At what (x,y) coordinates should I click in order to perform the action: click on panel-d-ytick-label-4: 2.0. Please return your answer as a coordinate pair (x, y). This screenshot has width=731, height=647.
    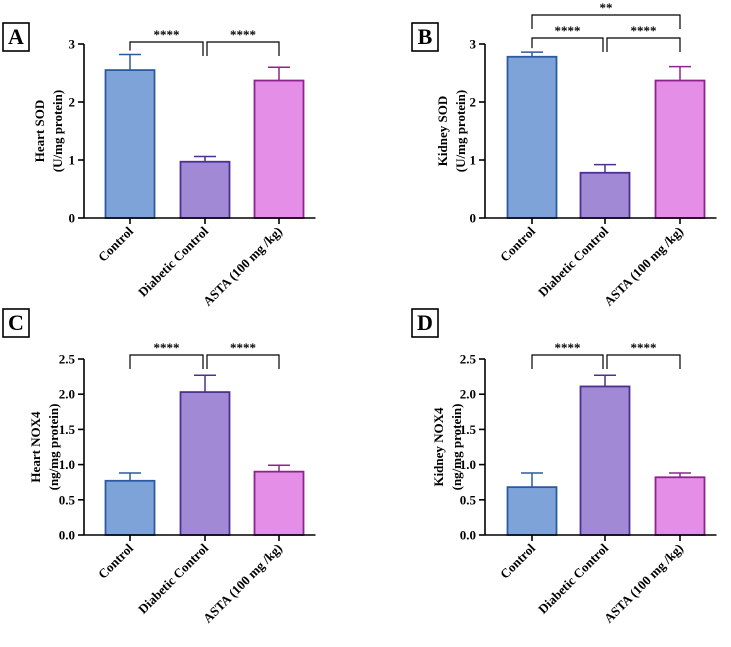
    Looking at the image, I should click on (468, 394).